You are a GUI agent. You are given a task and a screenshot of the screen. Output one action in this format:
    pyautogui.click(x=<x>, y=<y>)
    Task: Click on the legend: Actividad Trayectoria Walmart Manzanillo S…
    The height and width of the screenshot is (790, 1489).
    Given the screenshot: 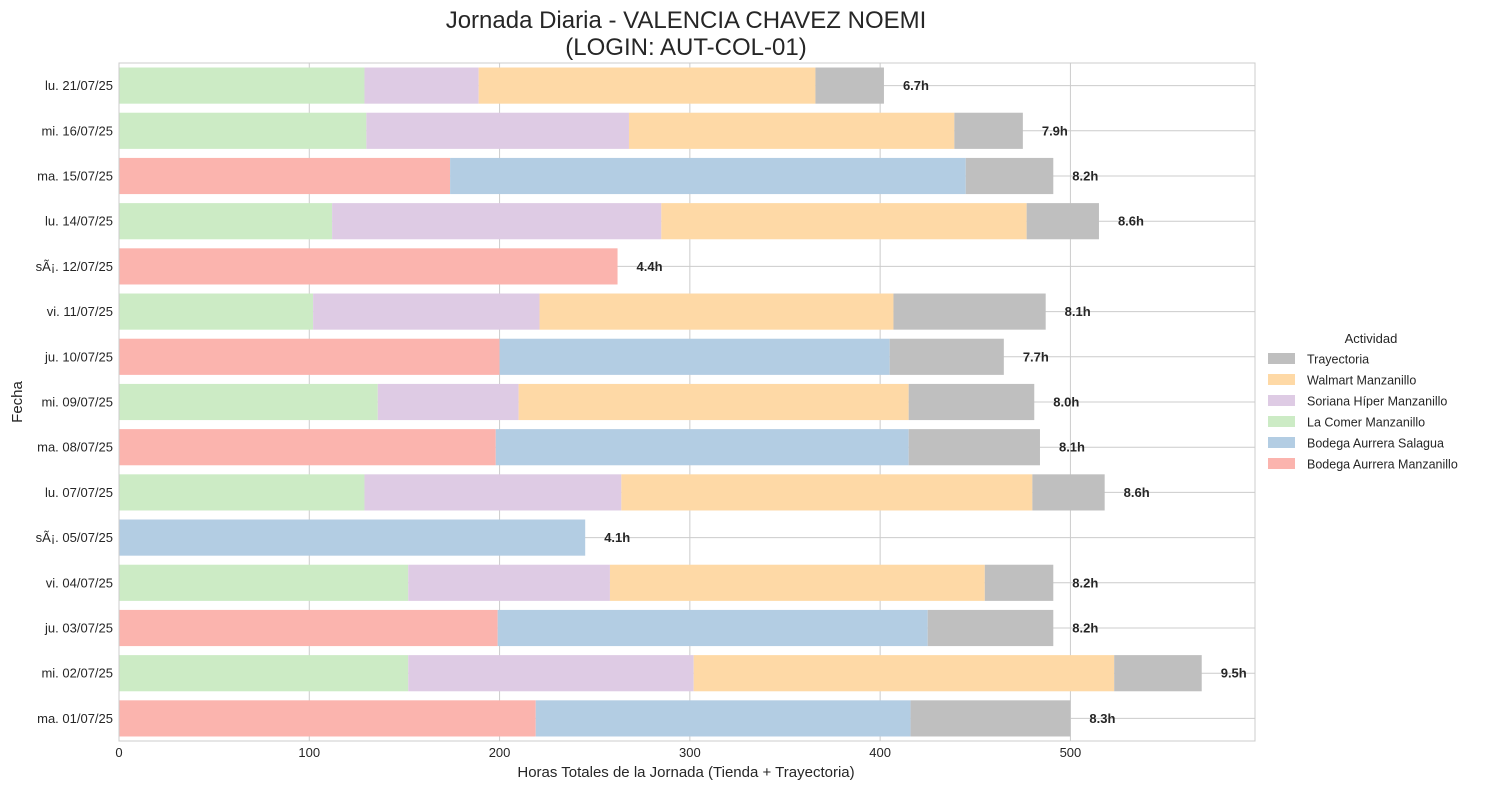 What is the action you would take?
    pyautogui.click(x=1363, y=401)
    